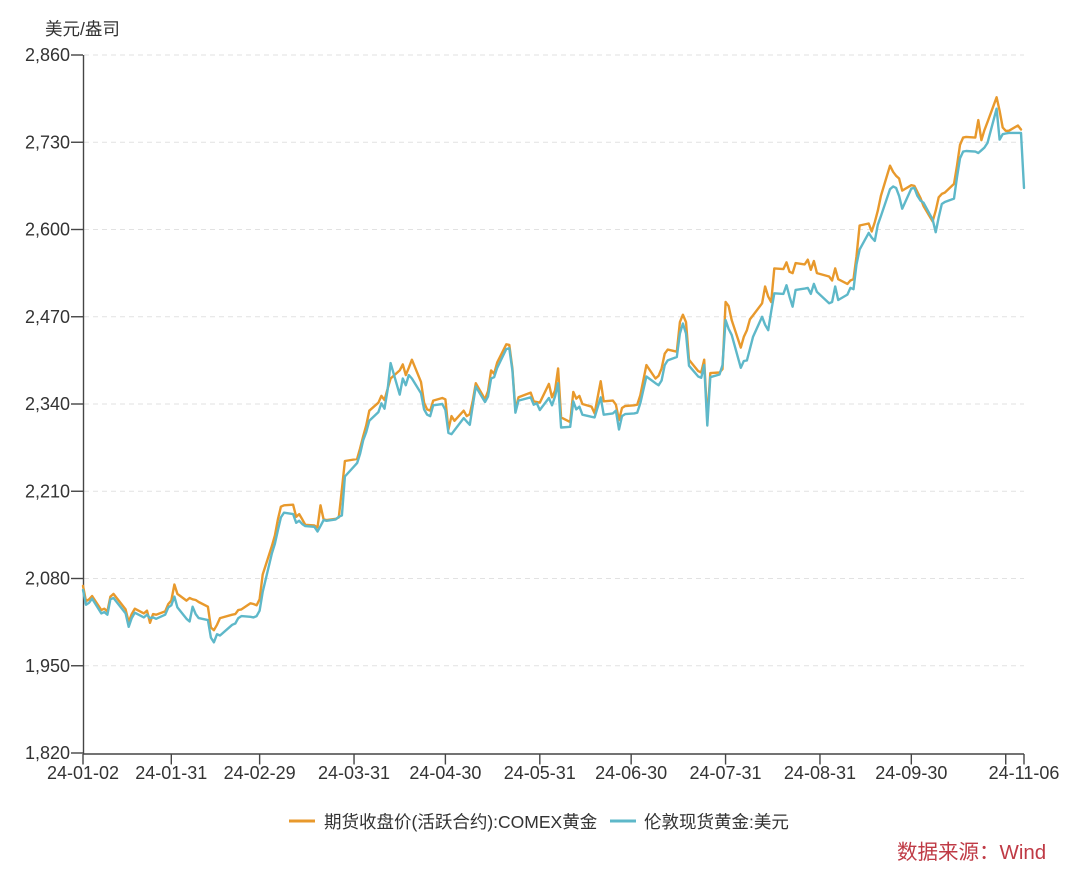 The image size is (1080, 887). What do you see at coordinates (1024, 773) in the screenshot?
I see `svg-text: 24-11-06` at bounding box center [1024, 773].